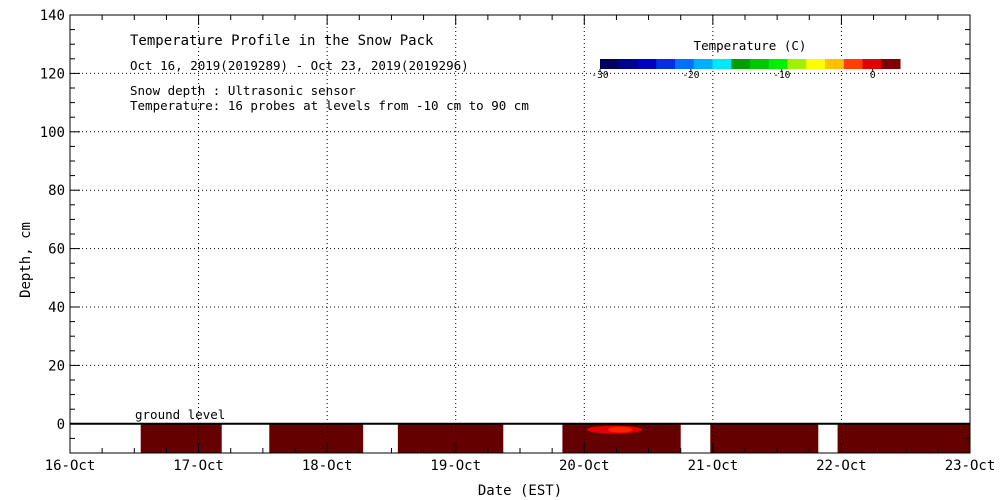 Image resolution: width=1000 pixels, height=500 pixels. Describe the element at coordinates (599, 75) in the screenshot. I see `colorbar-tick-label: -30` at that location.